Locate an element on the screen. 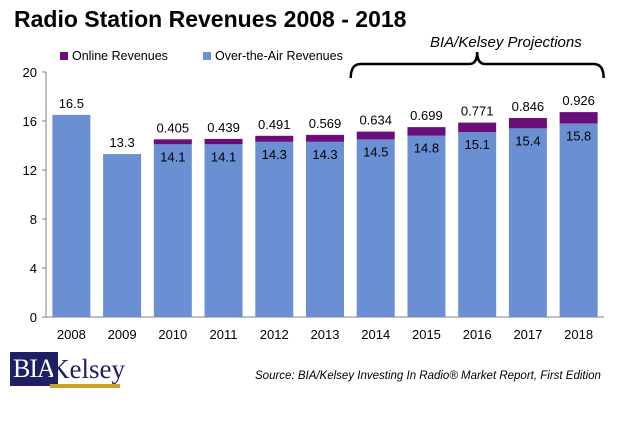 The height and width of the screenshot is (427, 620). data-label-online-2010: 0.405 is located at coordinates (173, 127).